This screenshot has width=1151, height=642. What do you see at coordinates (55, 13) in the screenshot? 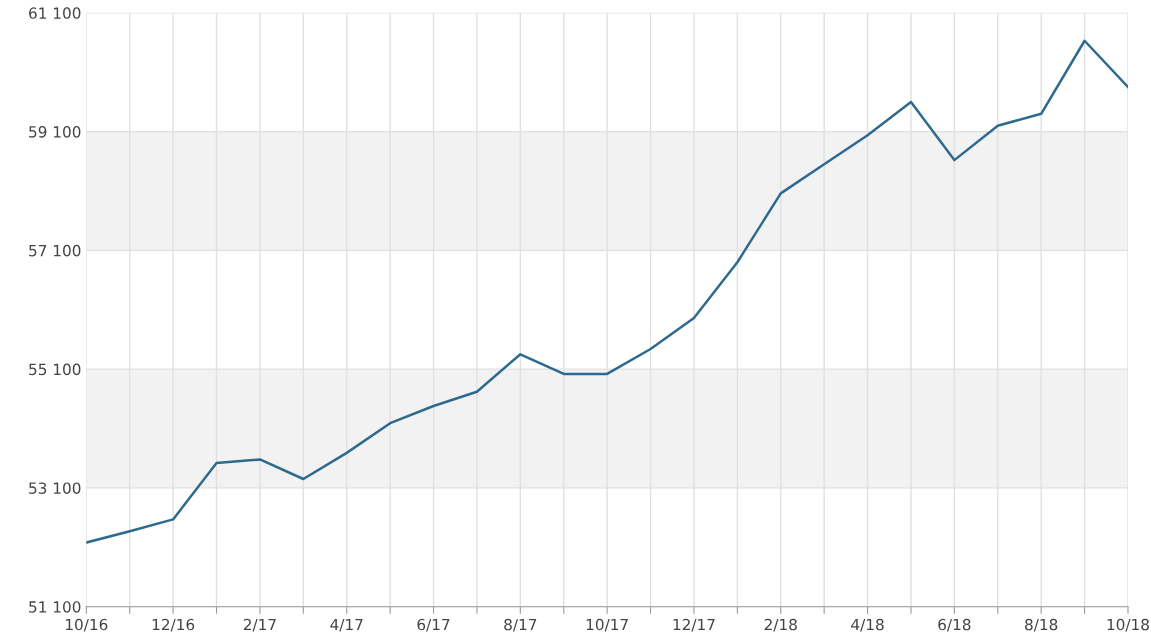
I see `y-tick-label: 61 100` at bounding box center [55, 13].